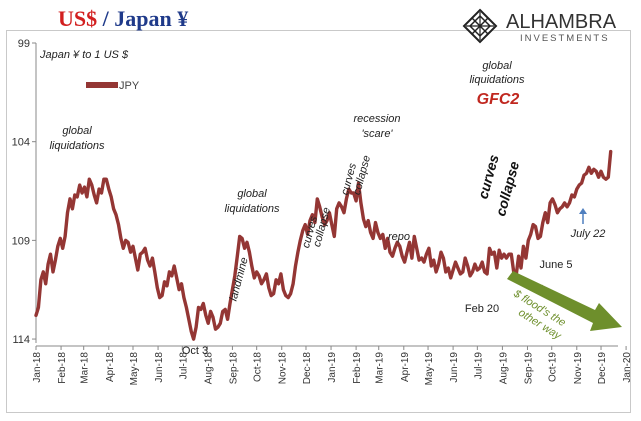 The height and width of the screenshot is (421, 641). Describe the element at coordinates (258, 367) in the screenshot. I see `x-tick-label: Oct-18` at that location.